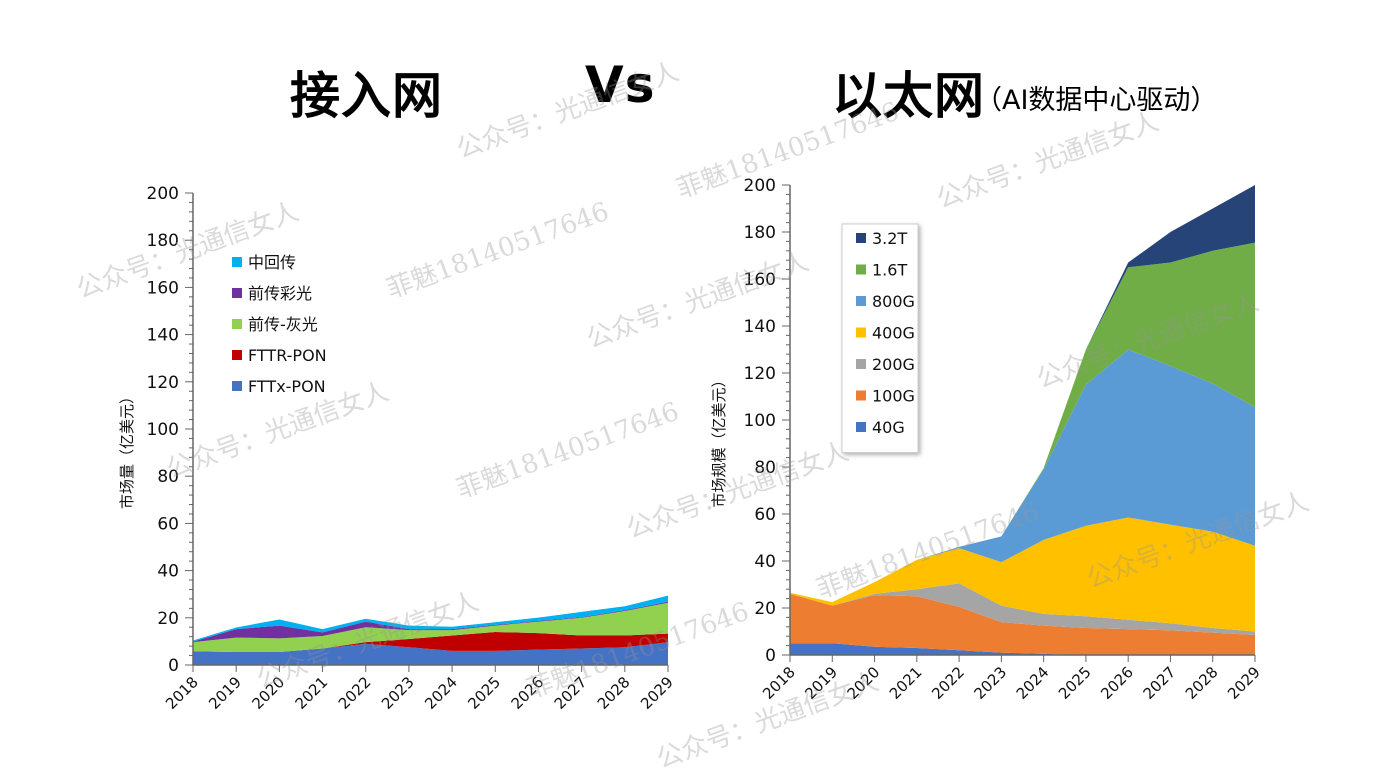  Describe the element at coordinates (719, 439) in the screenshot. I see `y-axis-label: 市场规模（亿美元）` at that location.